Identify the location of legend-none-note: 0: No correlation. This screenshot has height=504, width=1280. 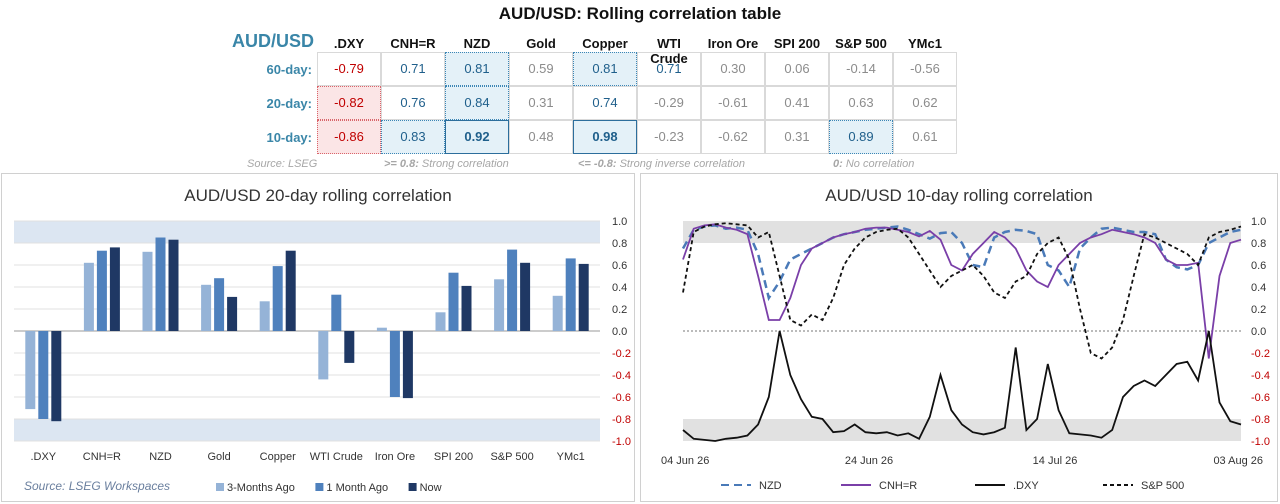
(873, 164).